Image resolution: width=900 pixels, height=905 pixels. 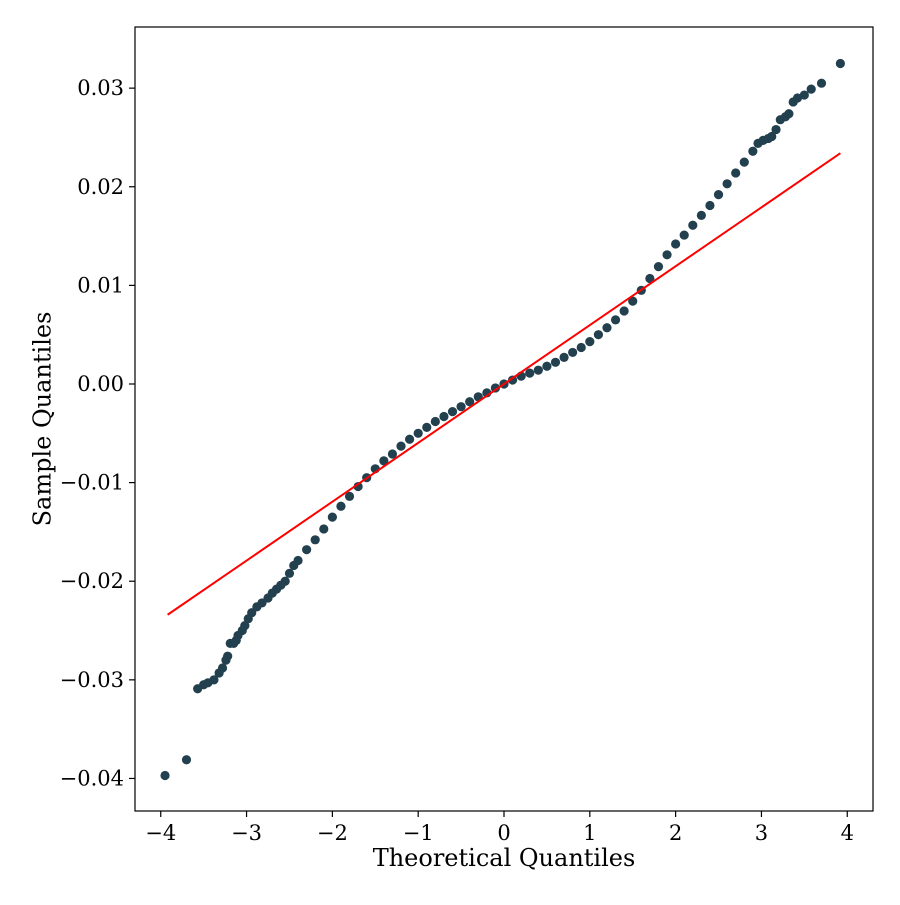 I want to click on y-tick-label: −0.04, so click(x=92, y=778).